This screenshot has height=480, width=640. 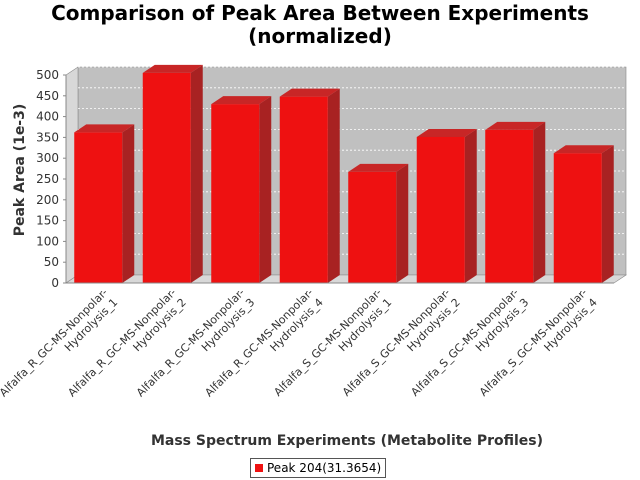 I want to click on legend: Peak 204(31.3654), so click(x=318, y=468).